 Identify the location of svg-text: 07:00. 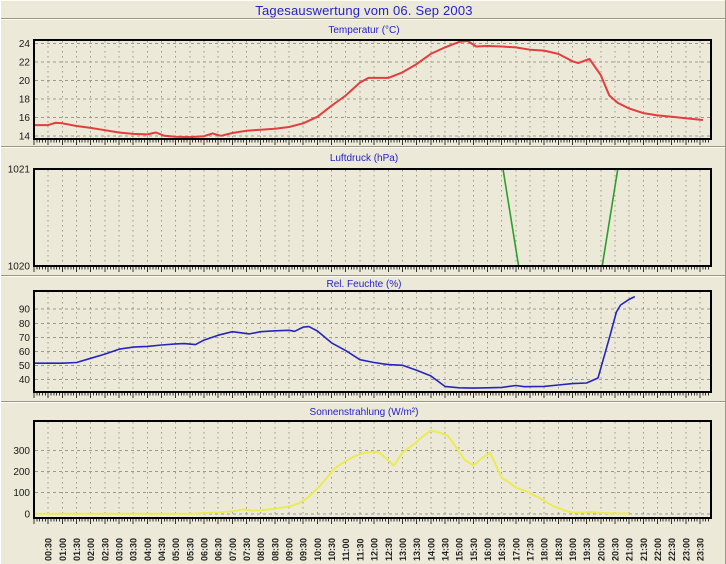
(233, 549).